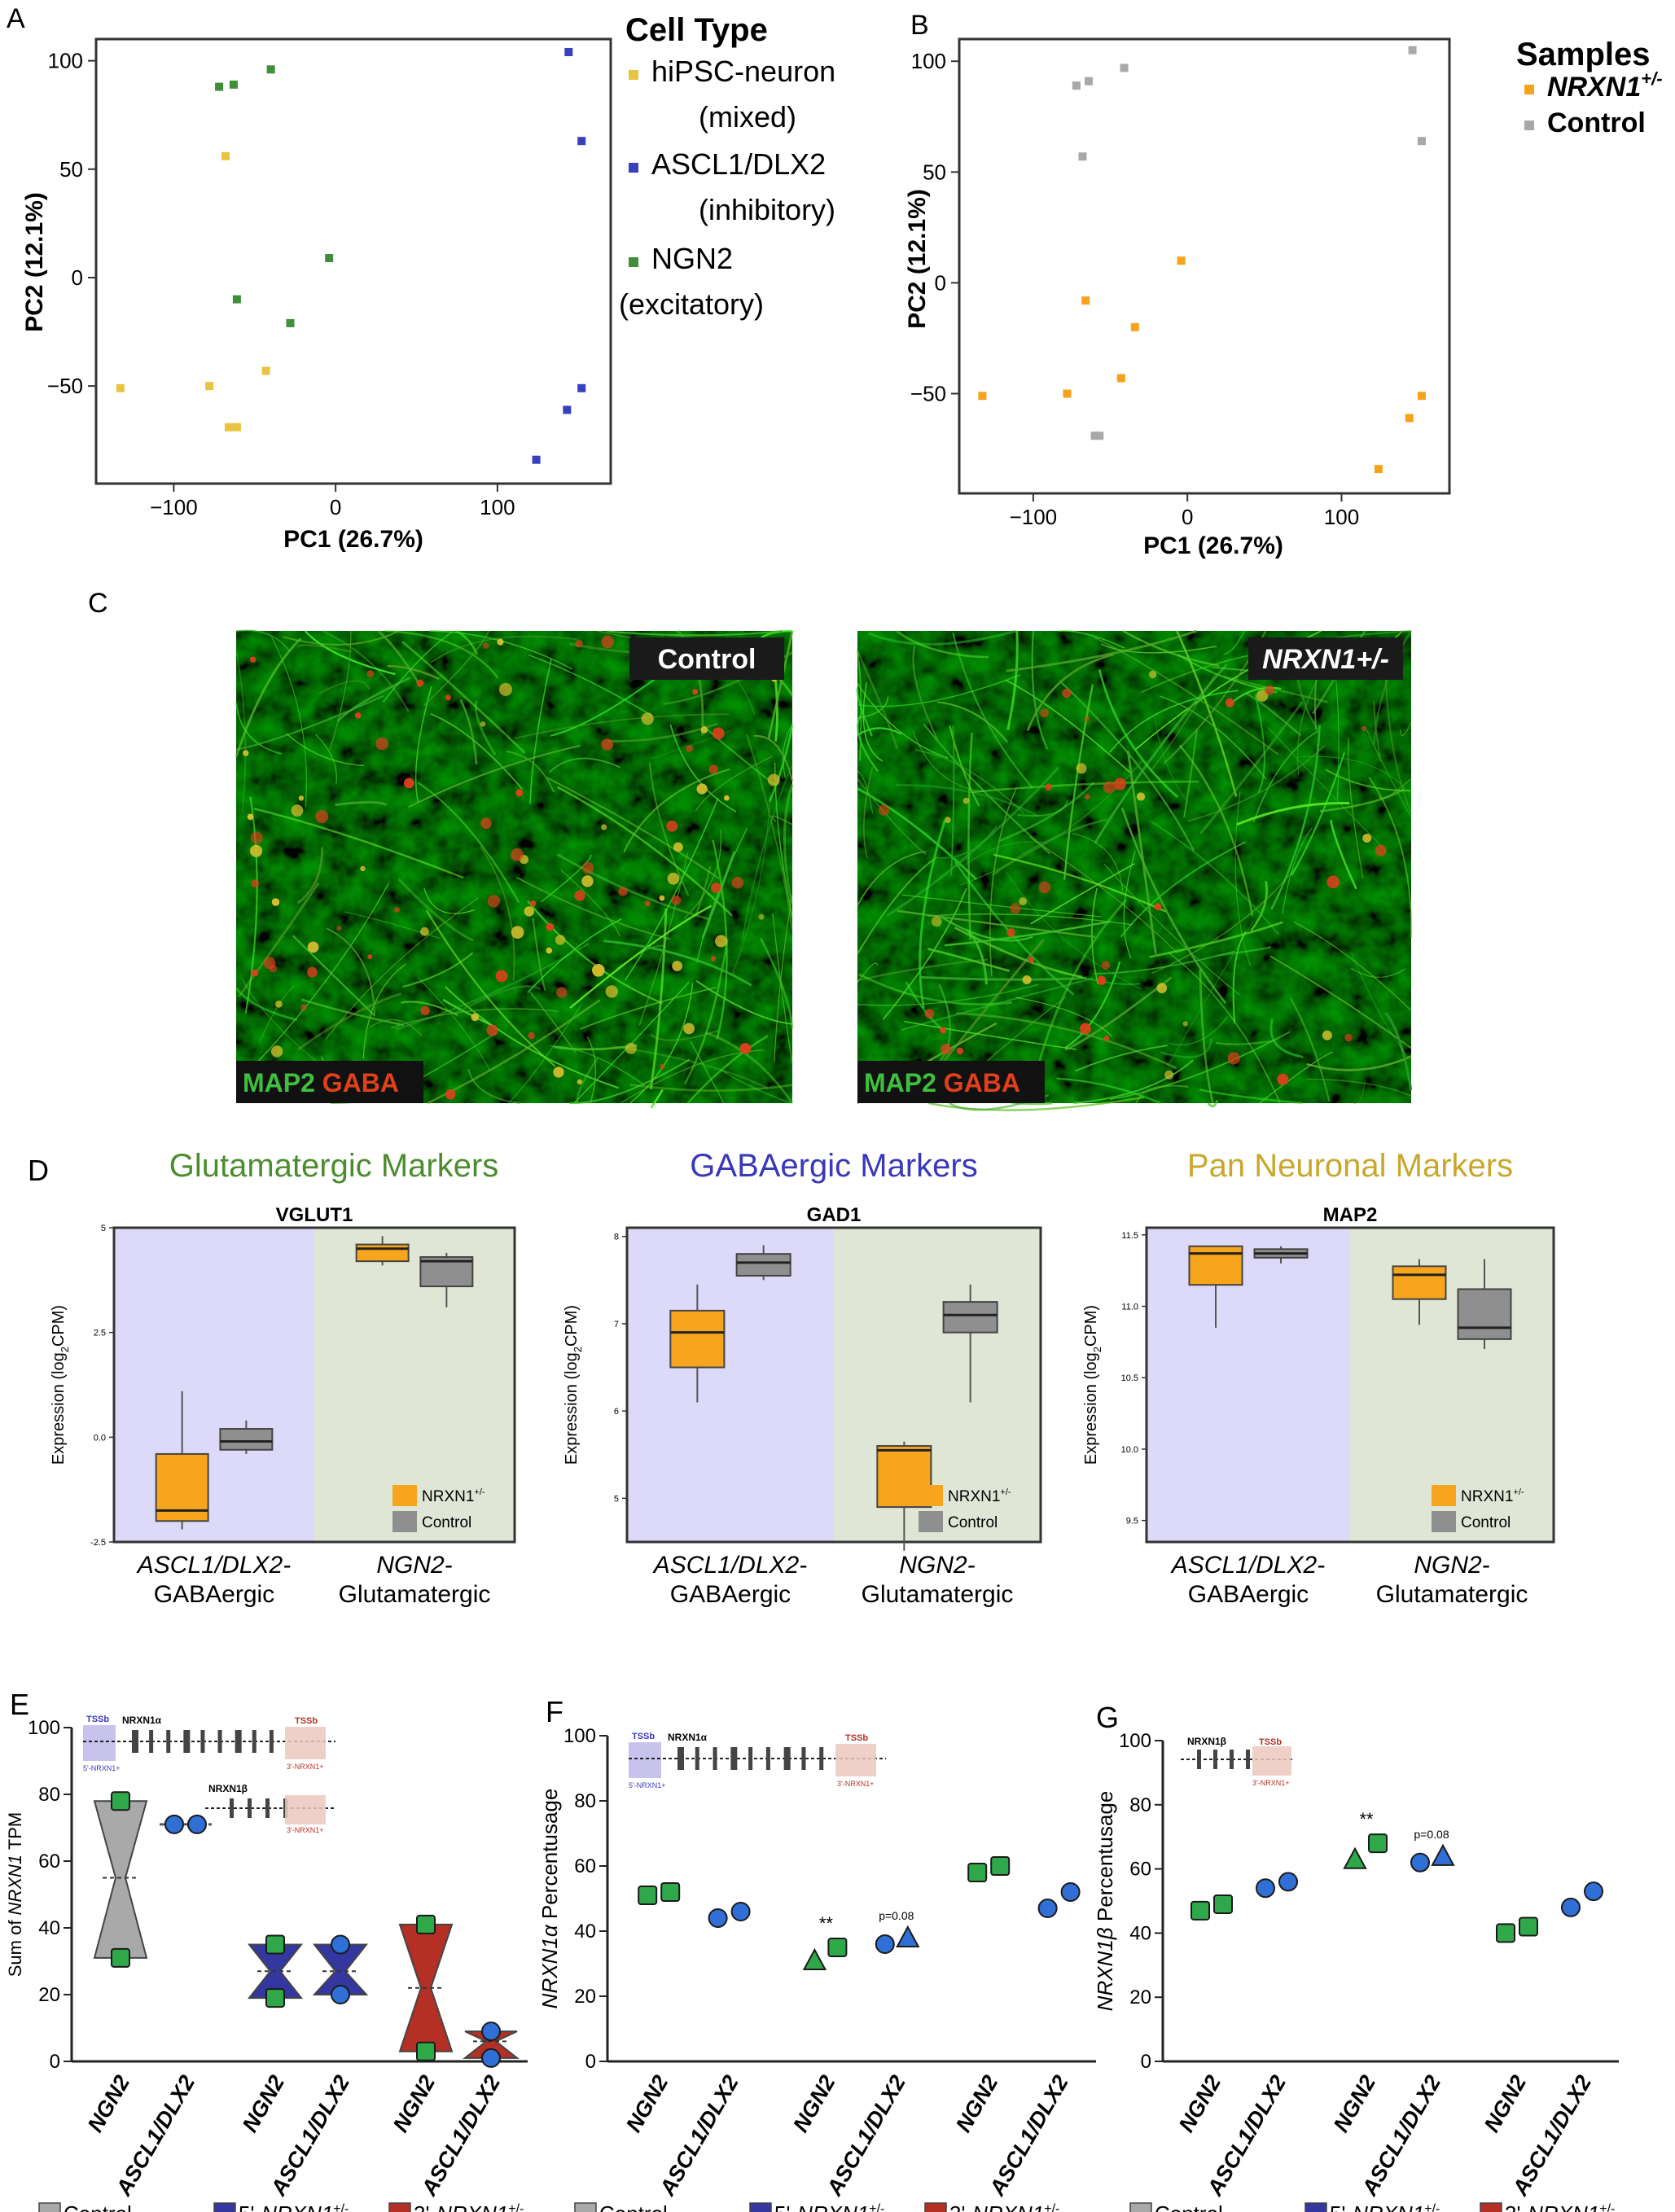 The image size is (1675, 2212). I want to click on text-span: 5'-, so click(786, 2206).